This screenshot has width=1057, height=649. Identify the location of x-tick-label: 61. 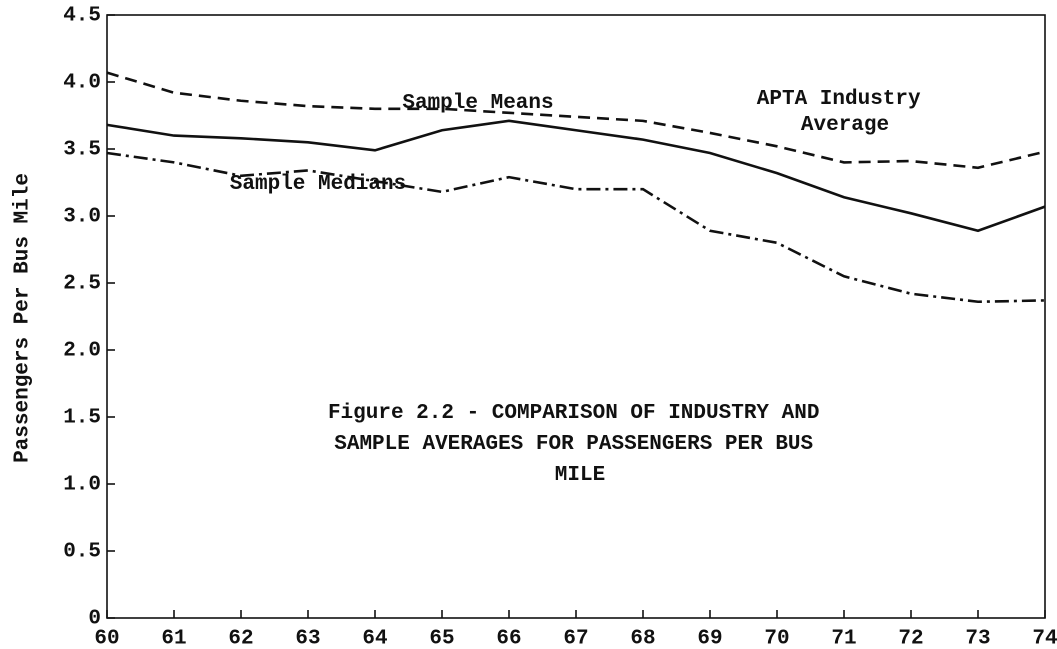
(173, 638).